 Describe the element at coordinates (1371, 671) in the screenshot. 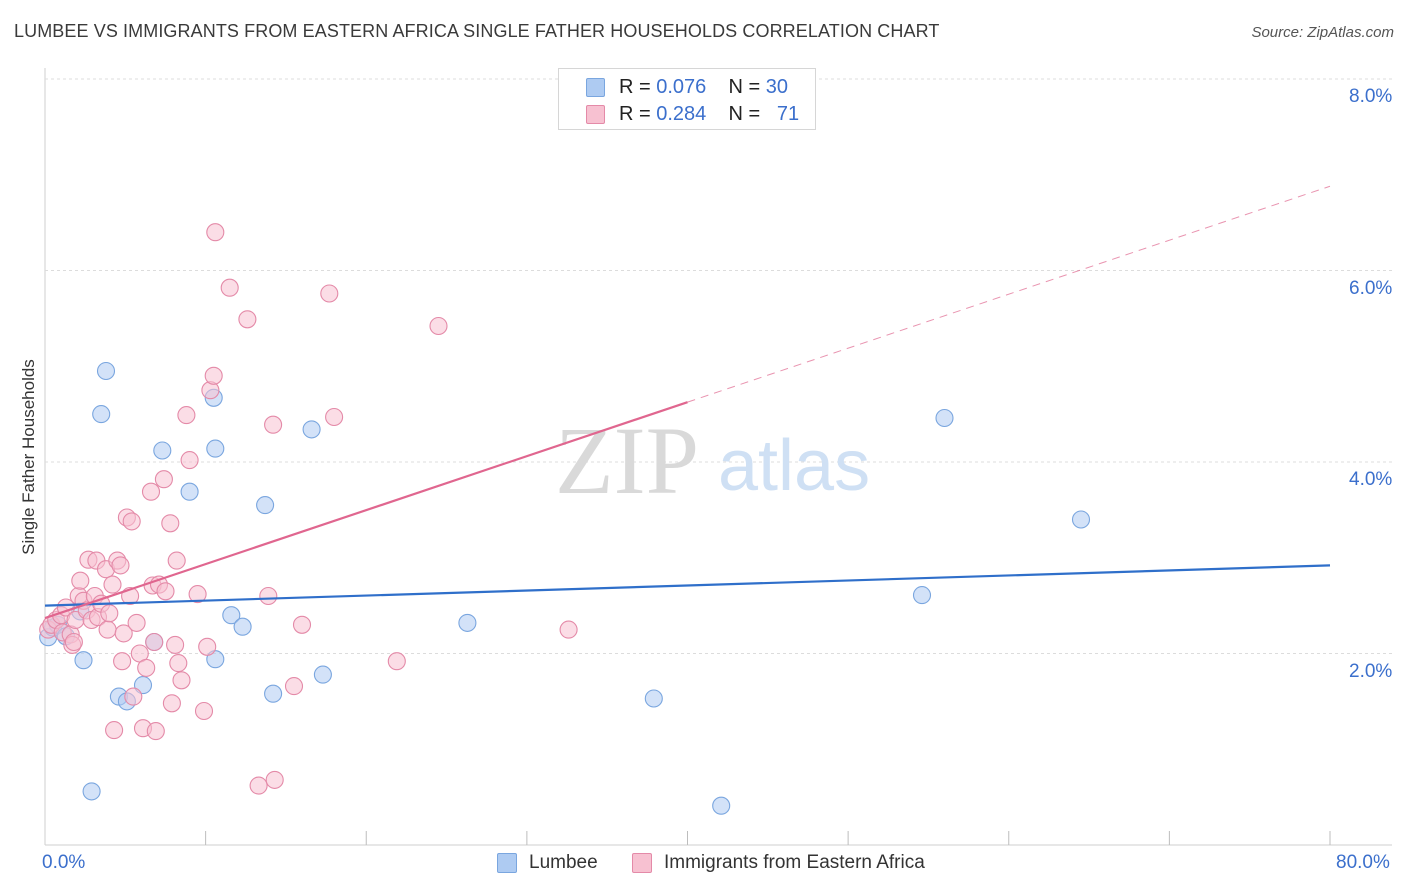

I see `y-tick-label: 2.0%` at that location.